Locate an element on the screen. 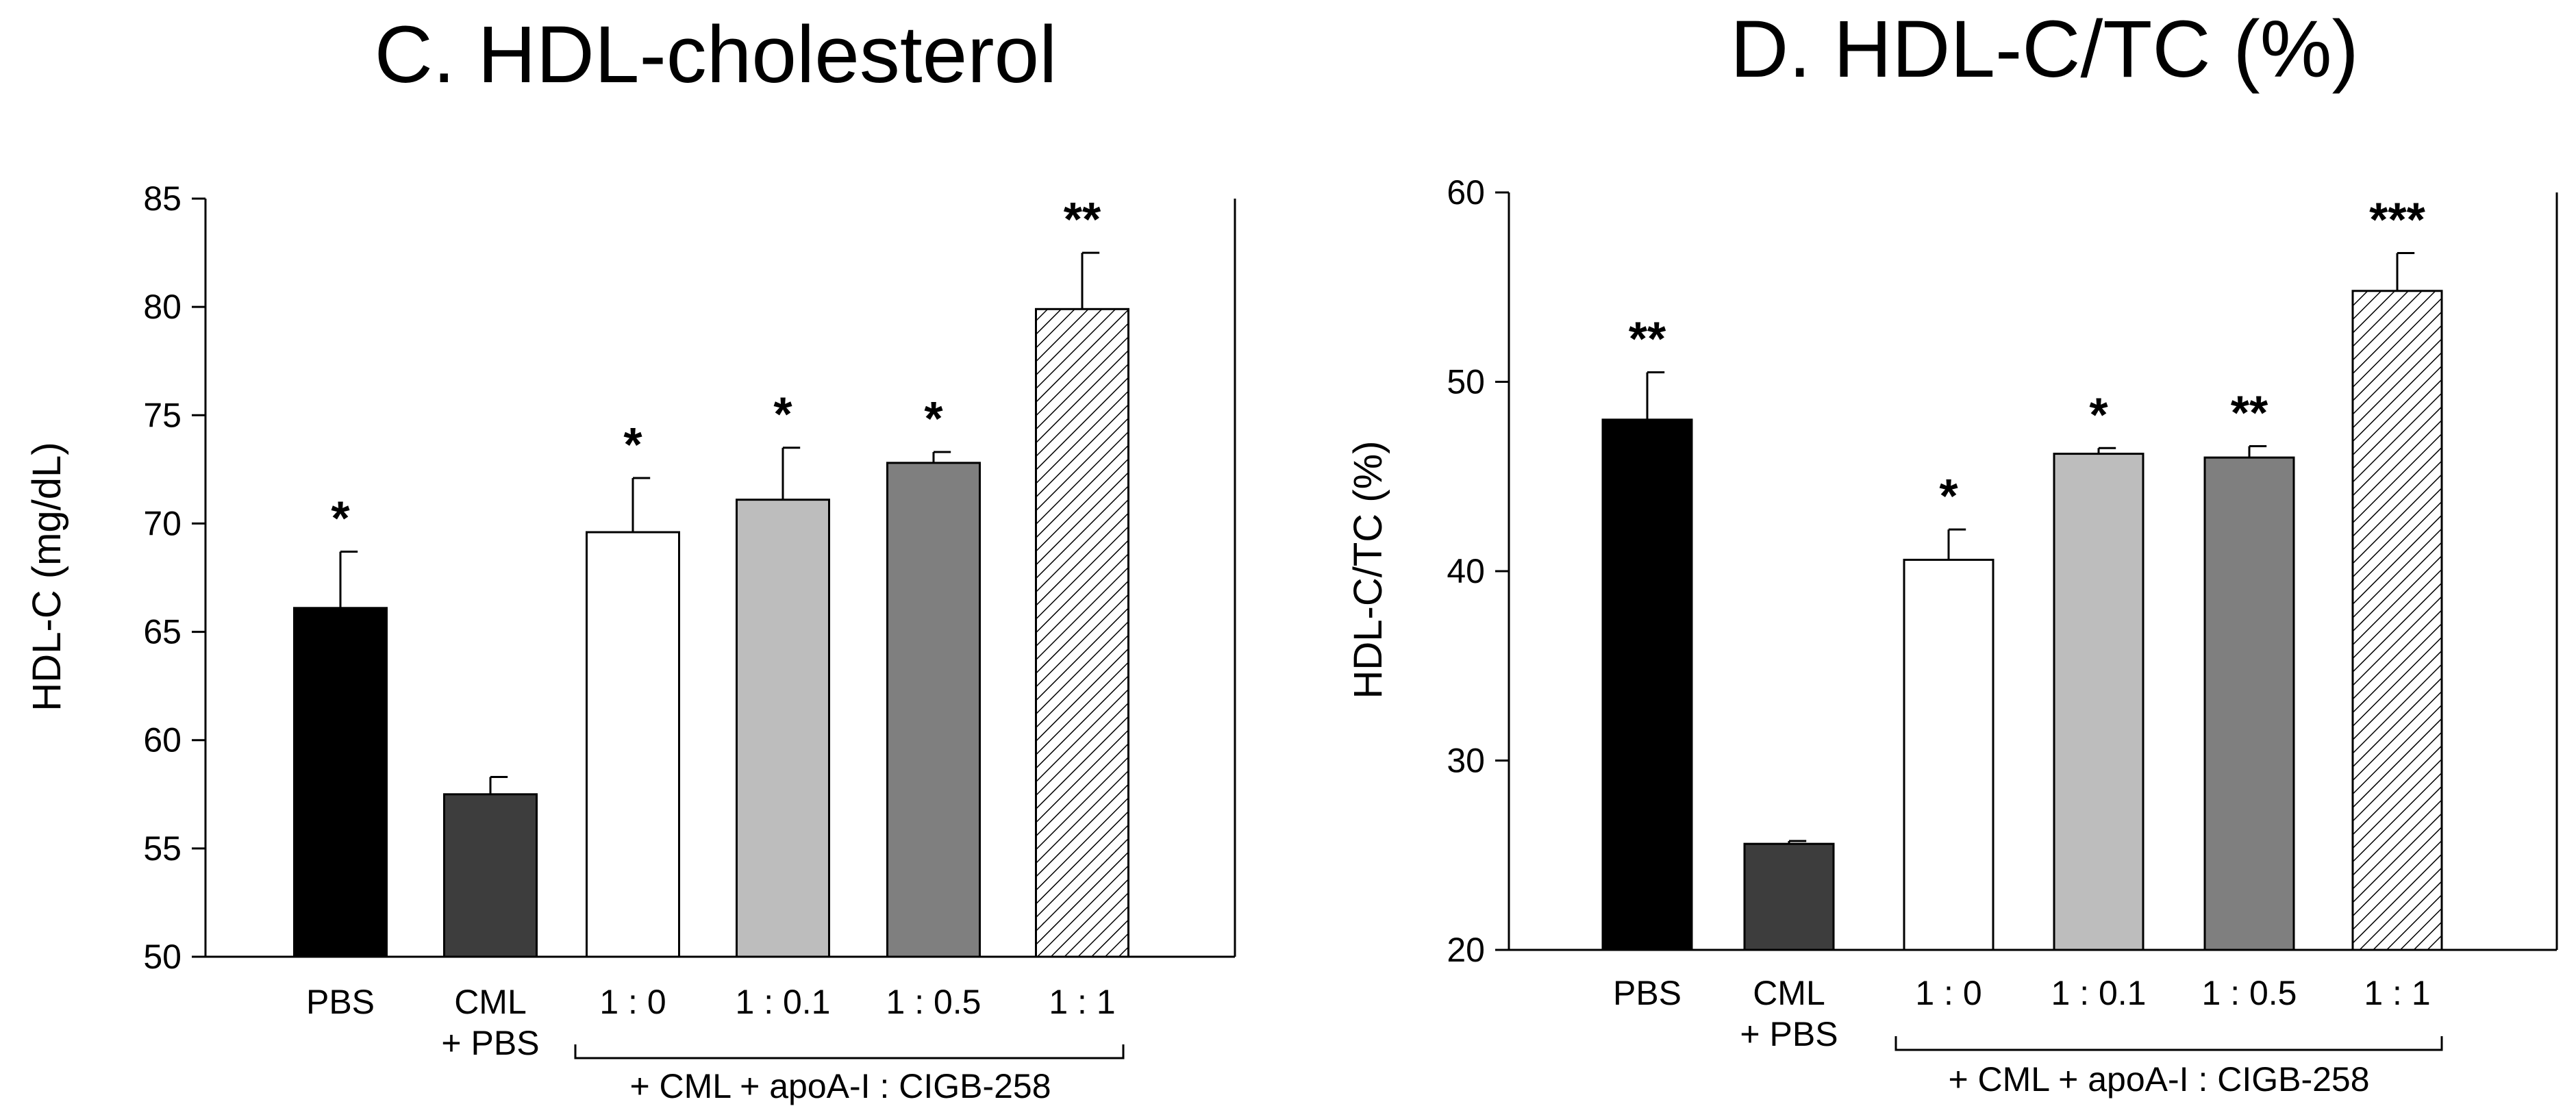 The image size is (2576, 1117). panel-c-significance-4: * is located at coordinates (782, 414).